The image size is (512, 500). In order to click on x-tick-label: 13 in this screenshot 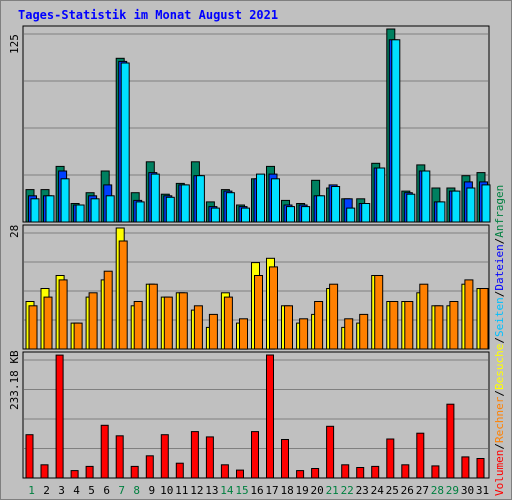, I will do `click(211, 490)`.